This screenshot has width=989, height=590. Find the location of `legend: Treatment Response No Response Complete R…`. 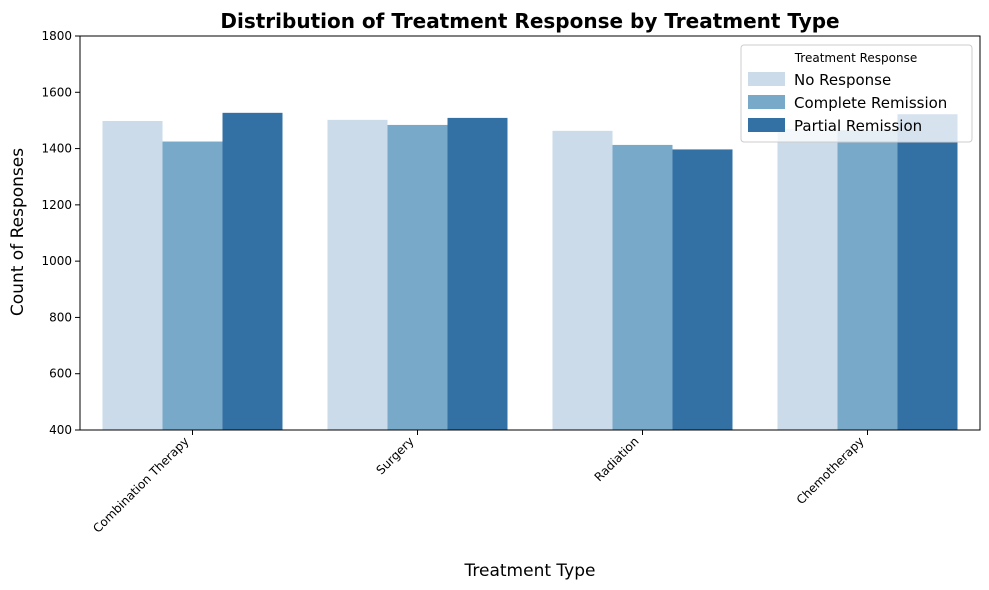

legend: Treatment Response No Response Complete R… is located at coordinates (856, 93).